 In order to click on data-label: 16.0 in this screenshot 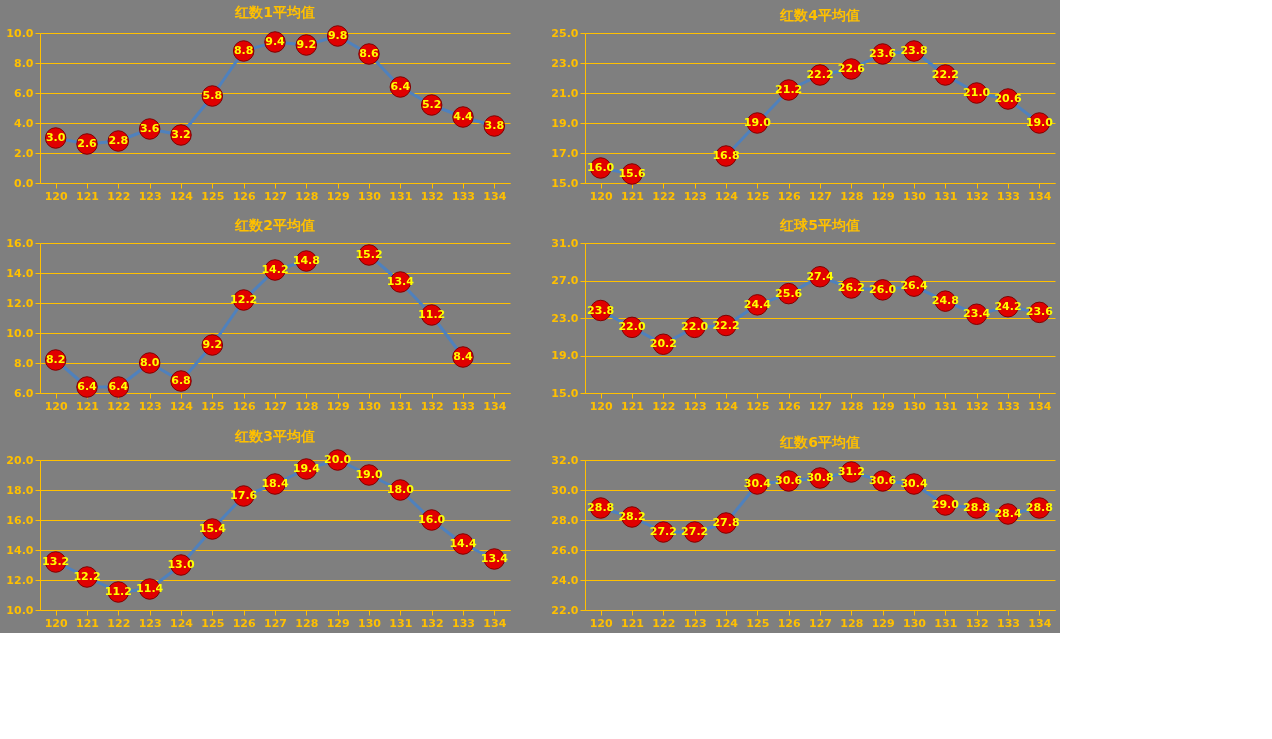, I will do `click(601, 167)`.